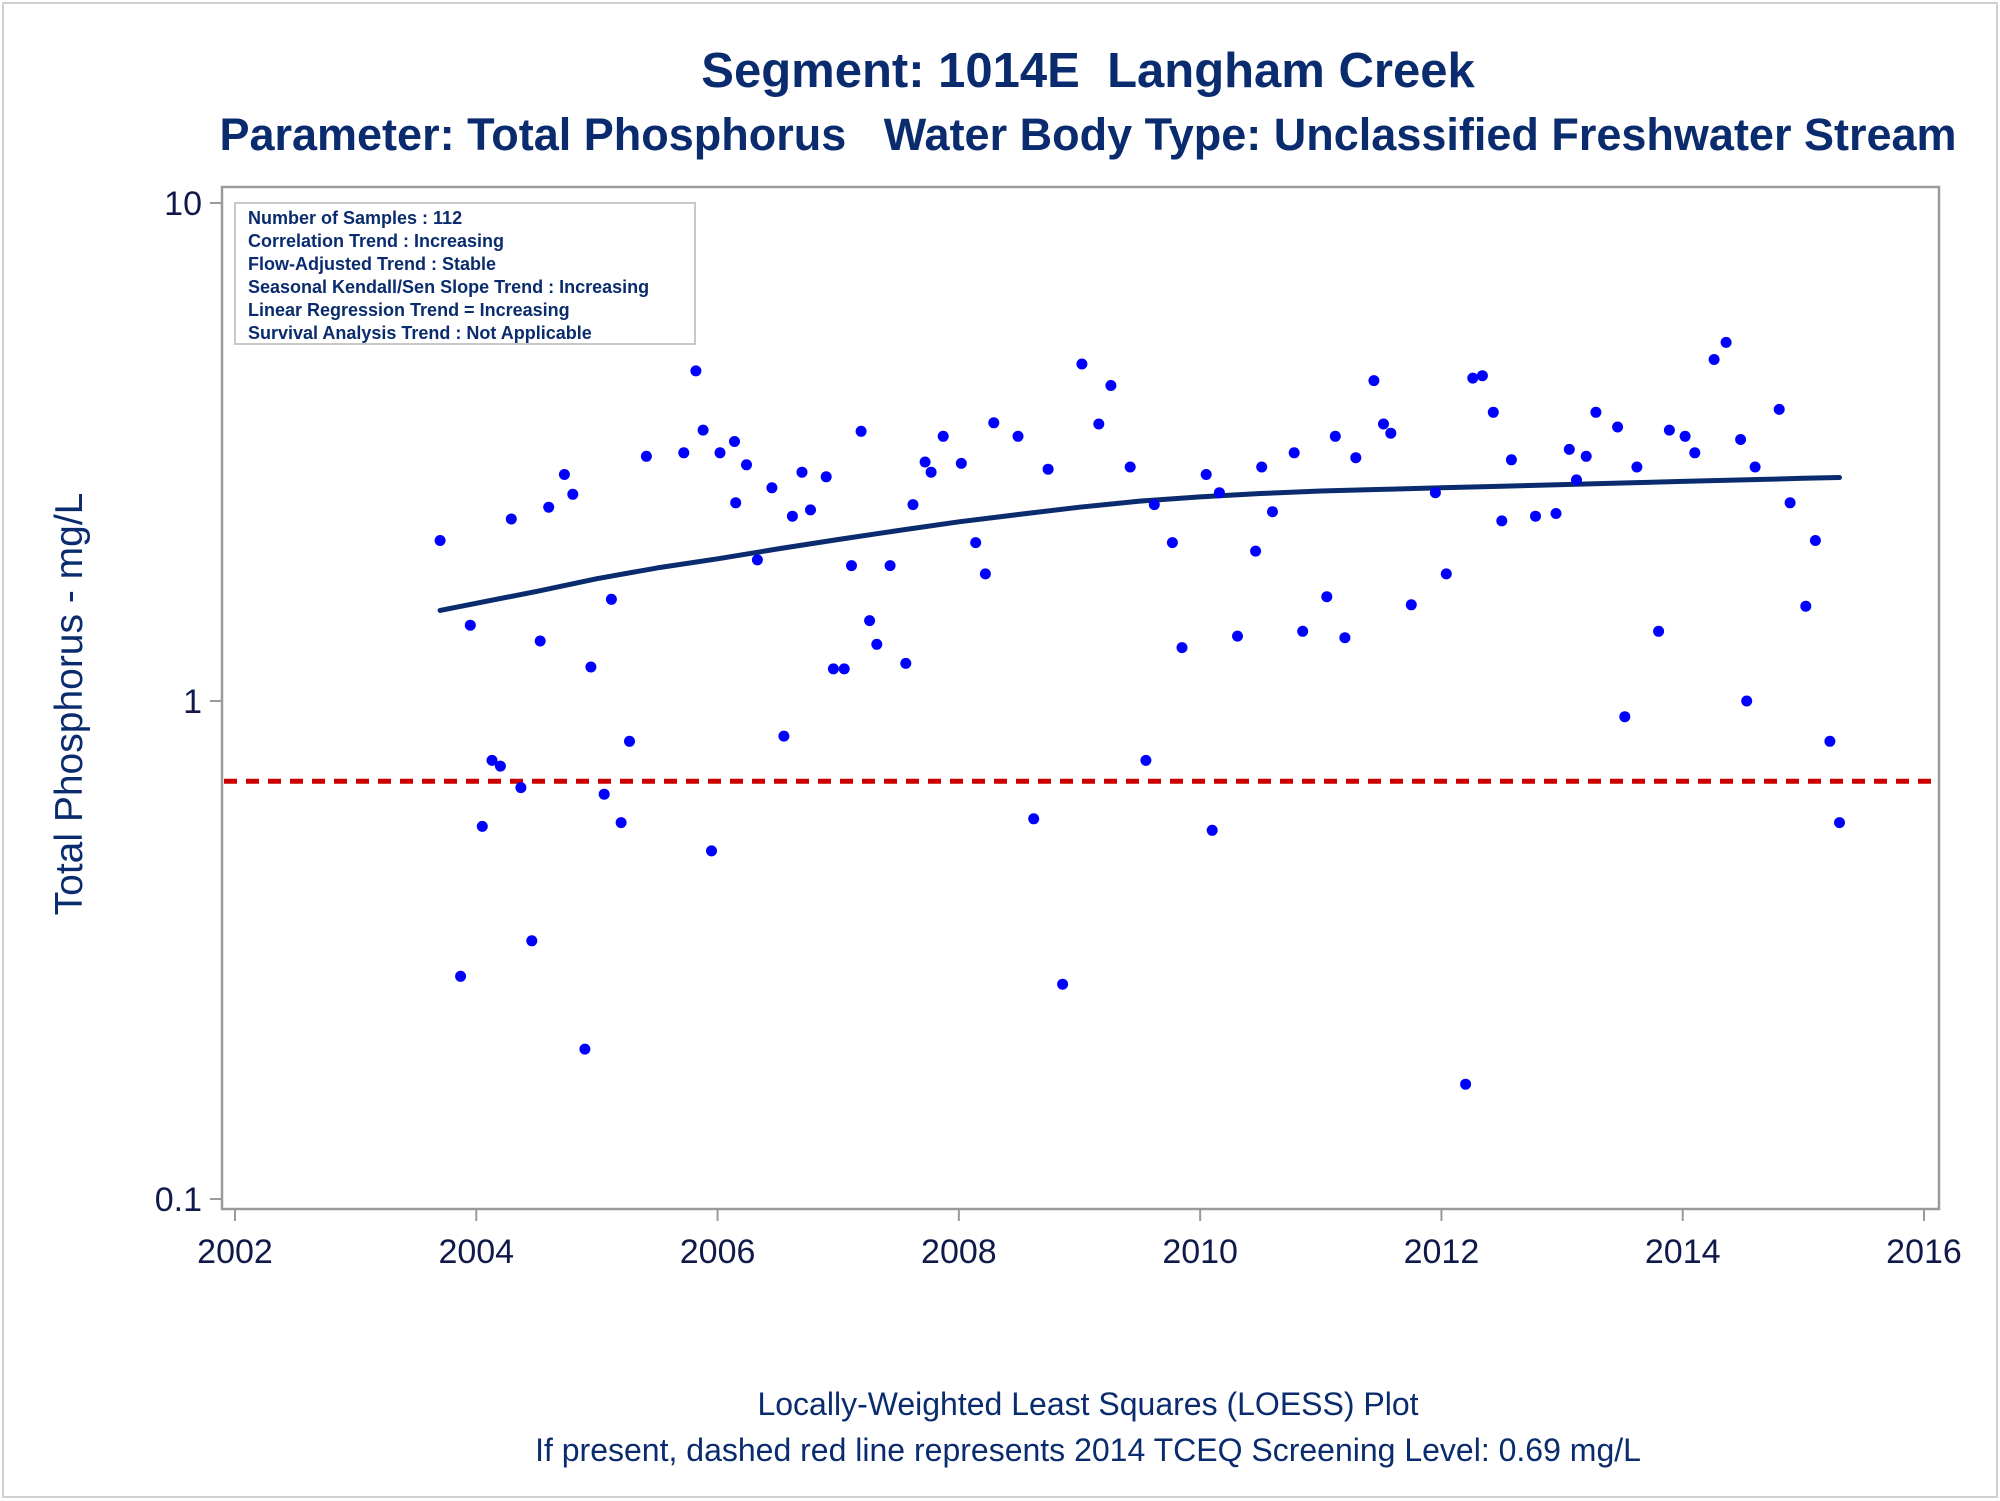  I want to click on y-tick-label: 1, so click(192, 702).